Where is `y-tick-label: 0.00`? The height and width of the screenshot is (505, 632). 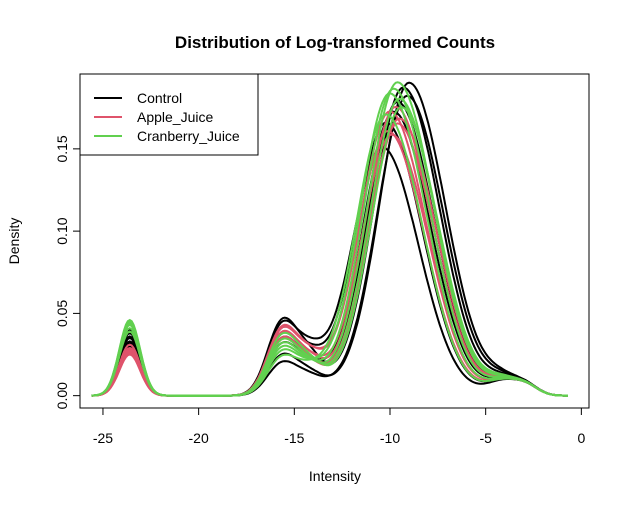 y-tick-label: 0.00 is located at coordinates (62, 395).